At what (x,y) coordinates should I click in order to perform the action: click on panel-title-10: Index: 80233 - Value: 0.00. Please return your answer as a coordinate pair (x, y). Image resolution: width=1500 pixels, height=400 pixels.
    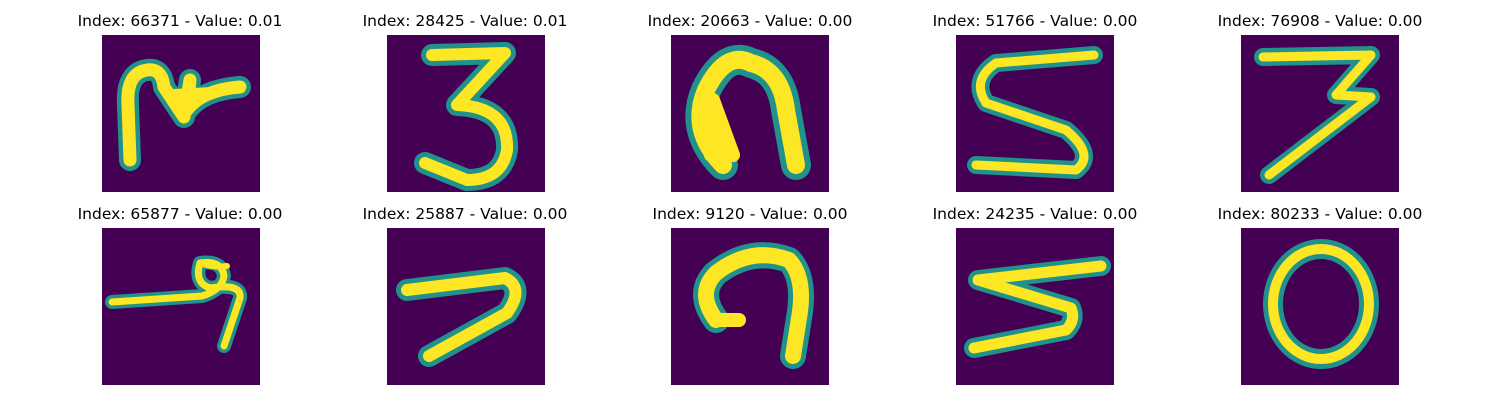
    Looking at the image, I should click on (1320, 214).